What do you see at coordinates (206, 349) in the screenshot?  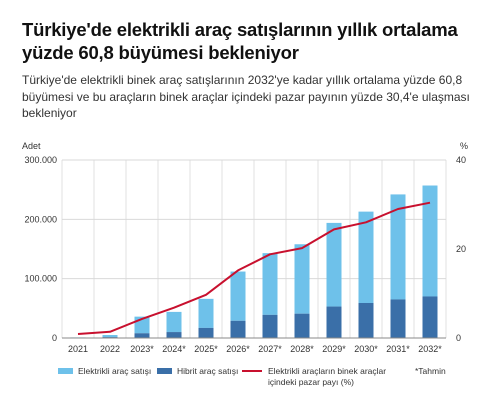 I see `x-tick-label: 2025*` at bounding box center [206, 349].